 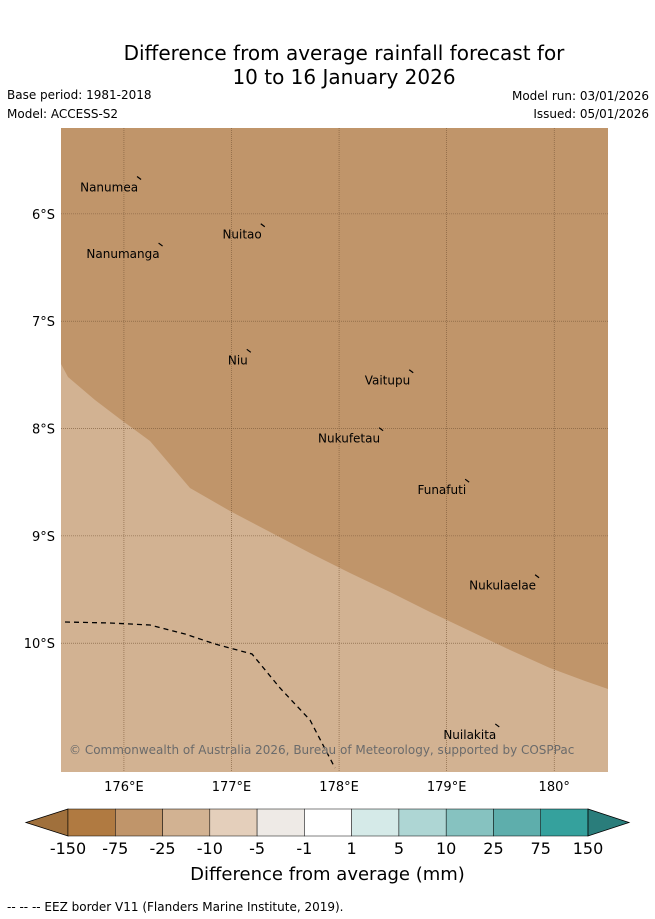 What do you see at coordinates (43, 215) in the screenshot?
I see `lat-tick-label: 6°S` at bounding box center [43, 215].